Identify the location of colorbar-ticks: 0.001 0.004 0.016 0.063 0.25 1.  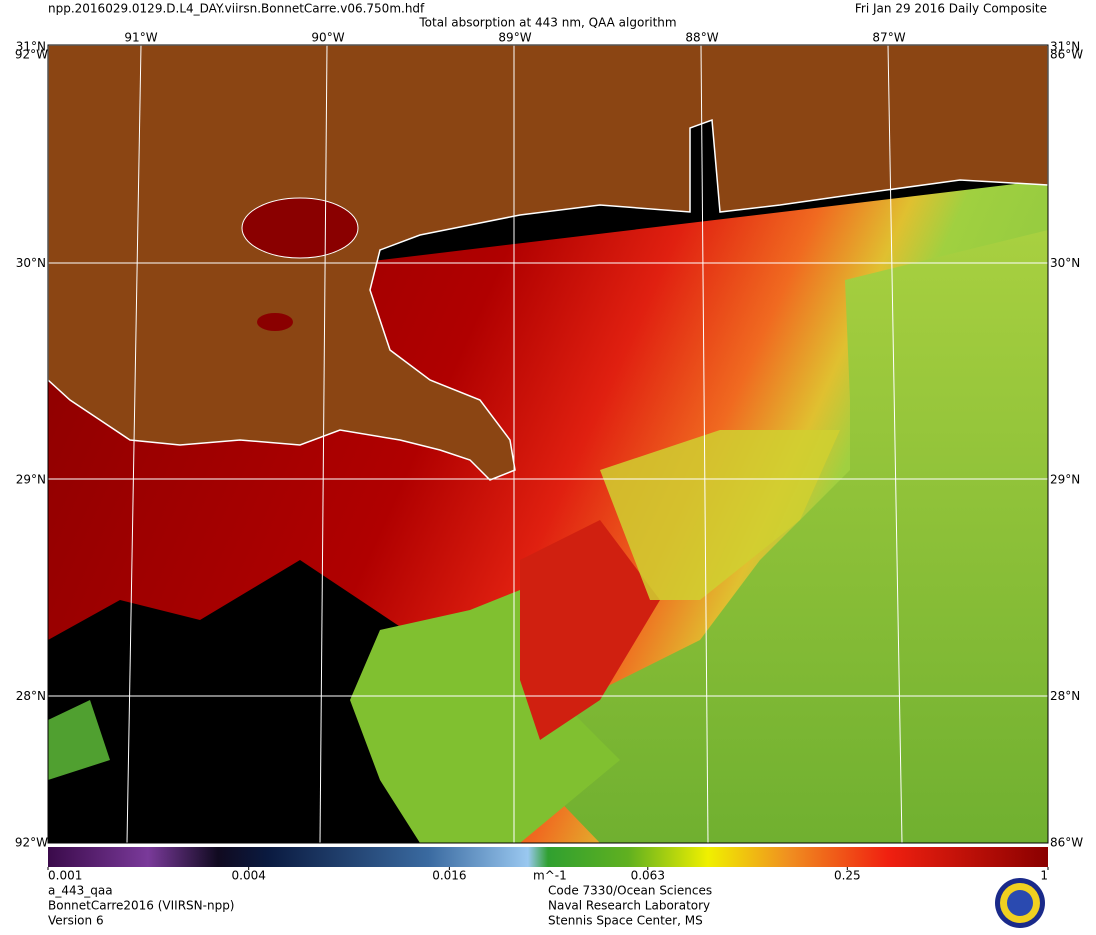
(548, 875).